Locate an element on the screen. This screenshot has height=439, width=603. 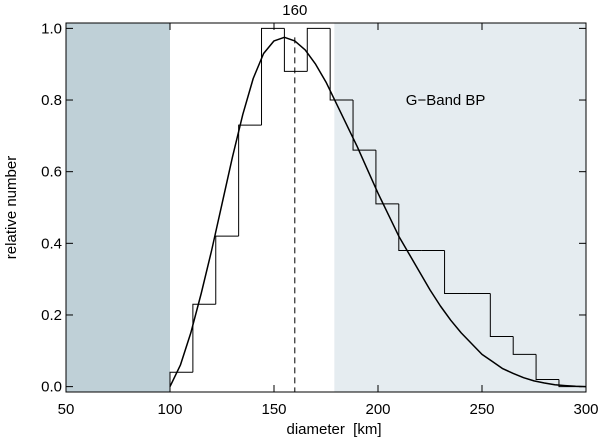
peak-label: 160 is located at coordinates (294, 10).